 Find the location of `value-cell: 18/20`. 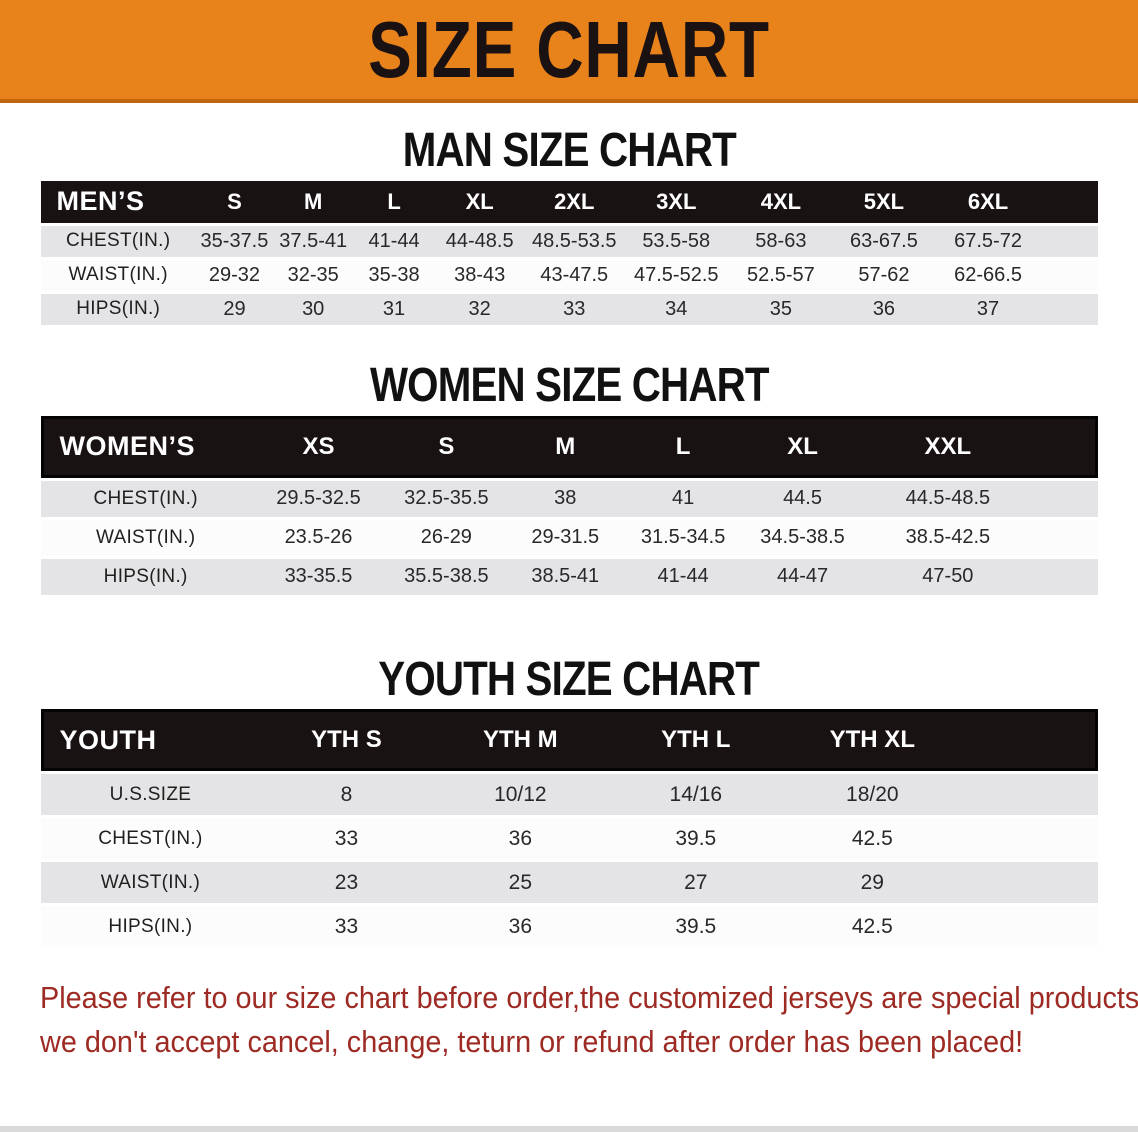

value-cell: 18/20 is located at coordinates (872, 795).